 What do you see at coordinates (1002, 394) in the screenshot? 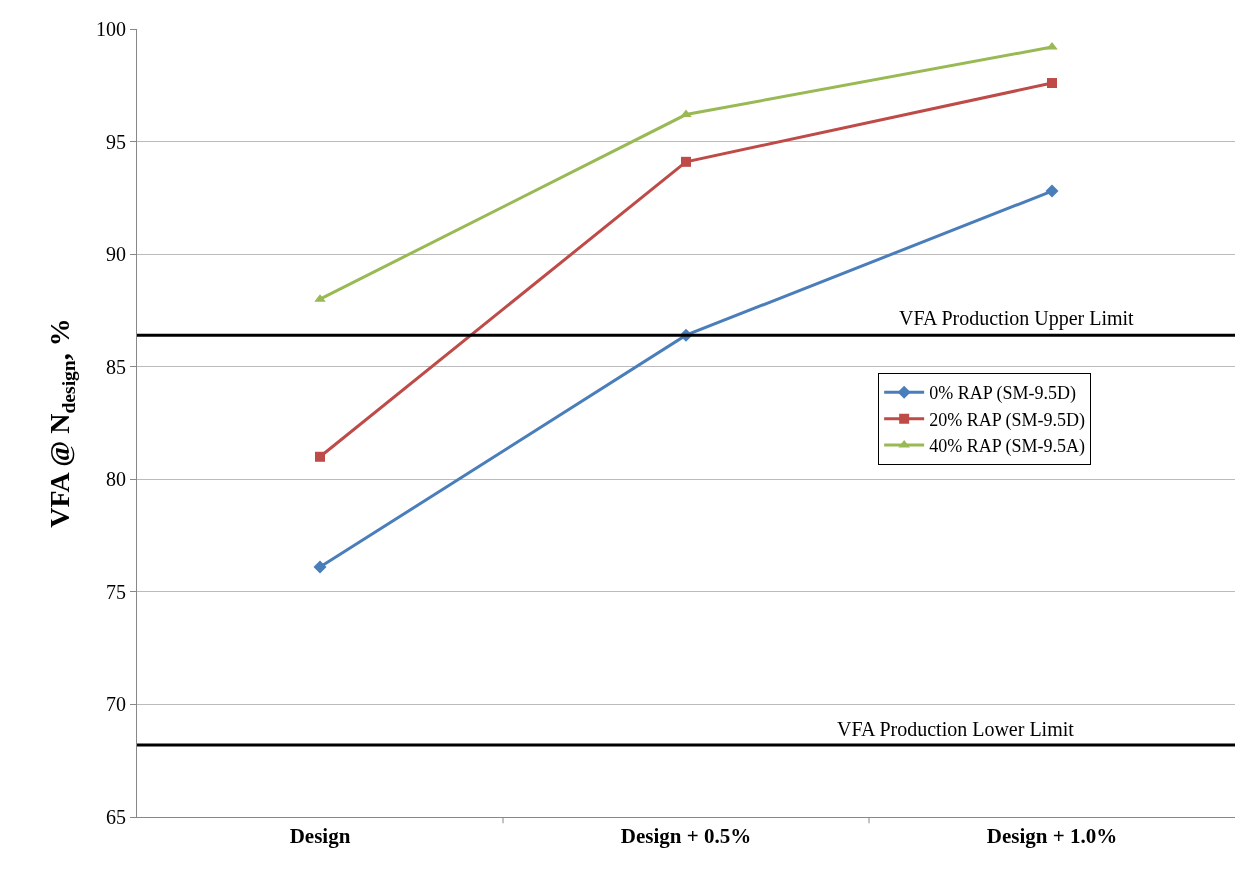
I see `legend-label: 0% RAP (SM-9.5D)` at bounding box center [1002, 394].